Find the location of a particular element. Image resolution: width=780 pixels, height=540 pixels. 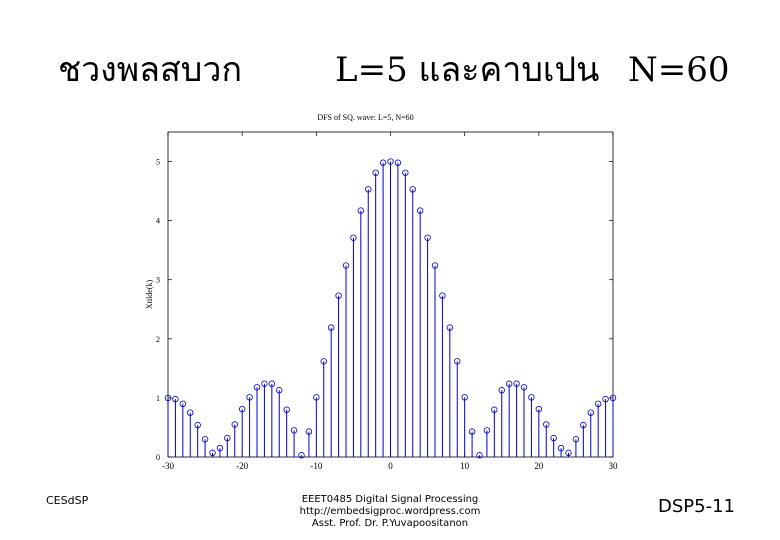

x-tick-label: -10 is located at coordinates (316, 466).